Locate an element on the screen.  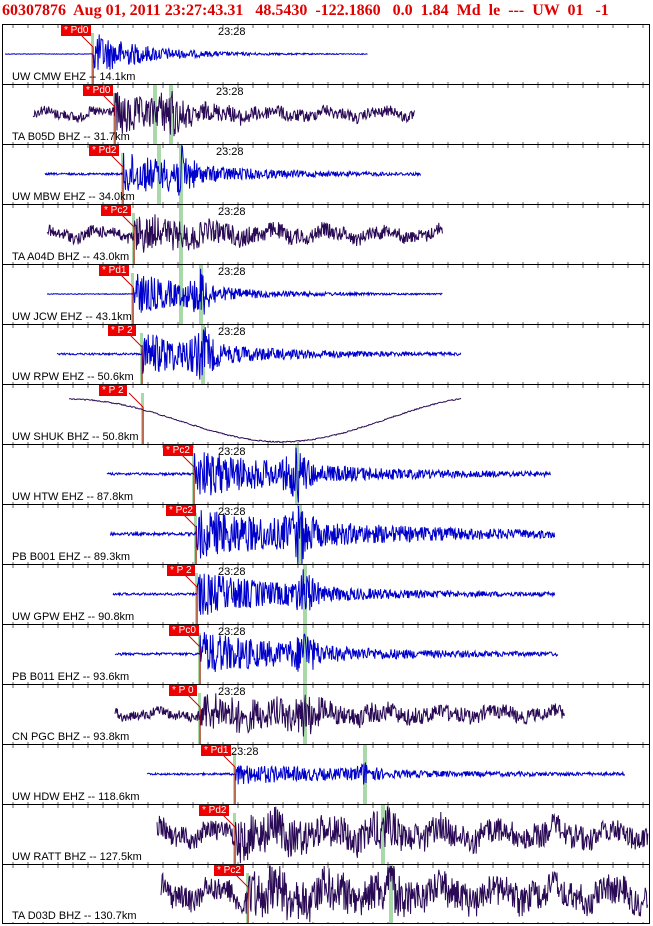
station-label: UW HTW EHZ -- 87.8km is located at coordinates (72, 497).